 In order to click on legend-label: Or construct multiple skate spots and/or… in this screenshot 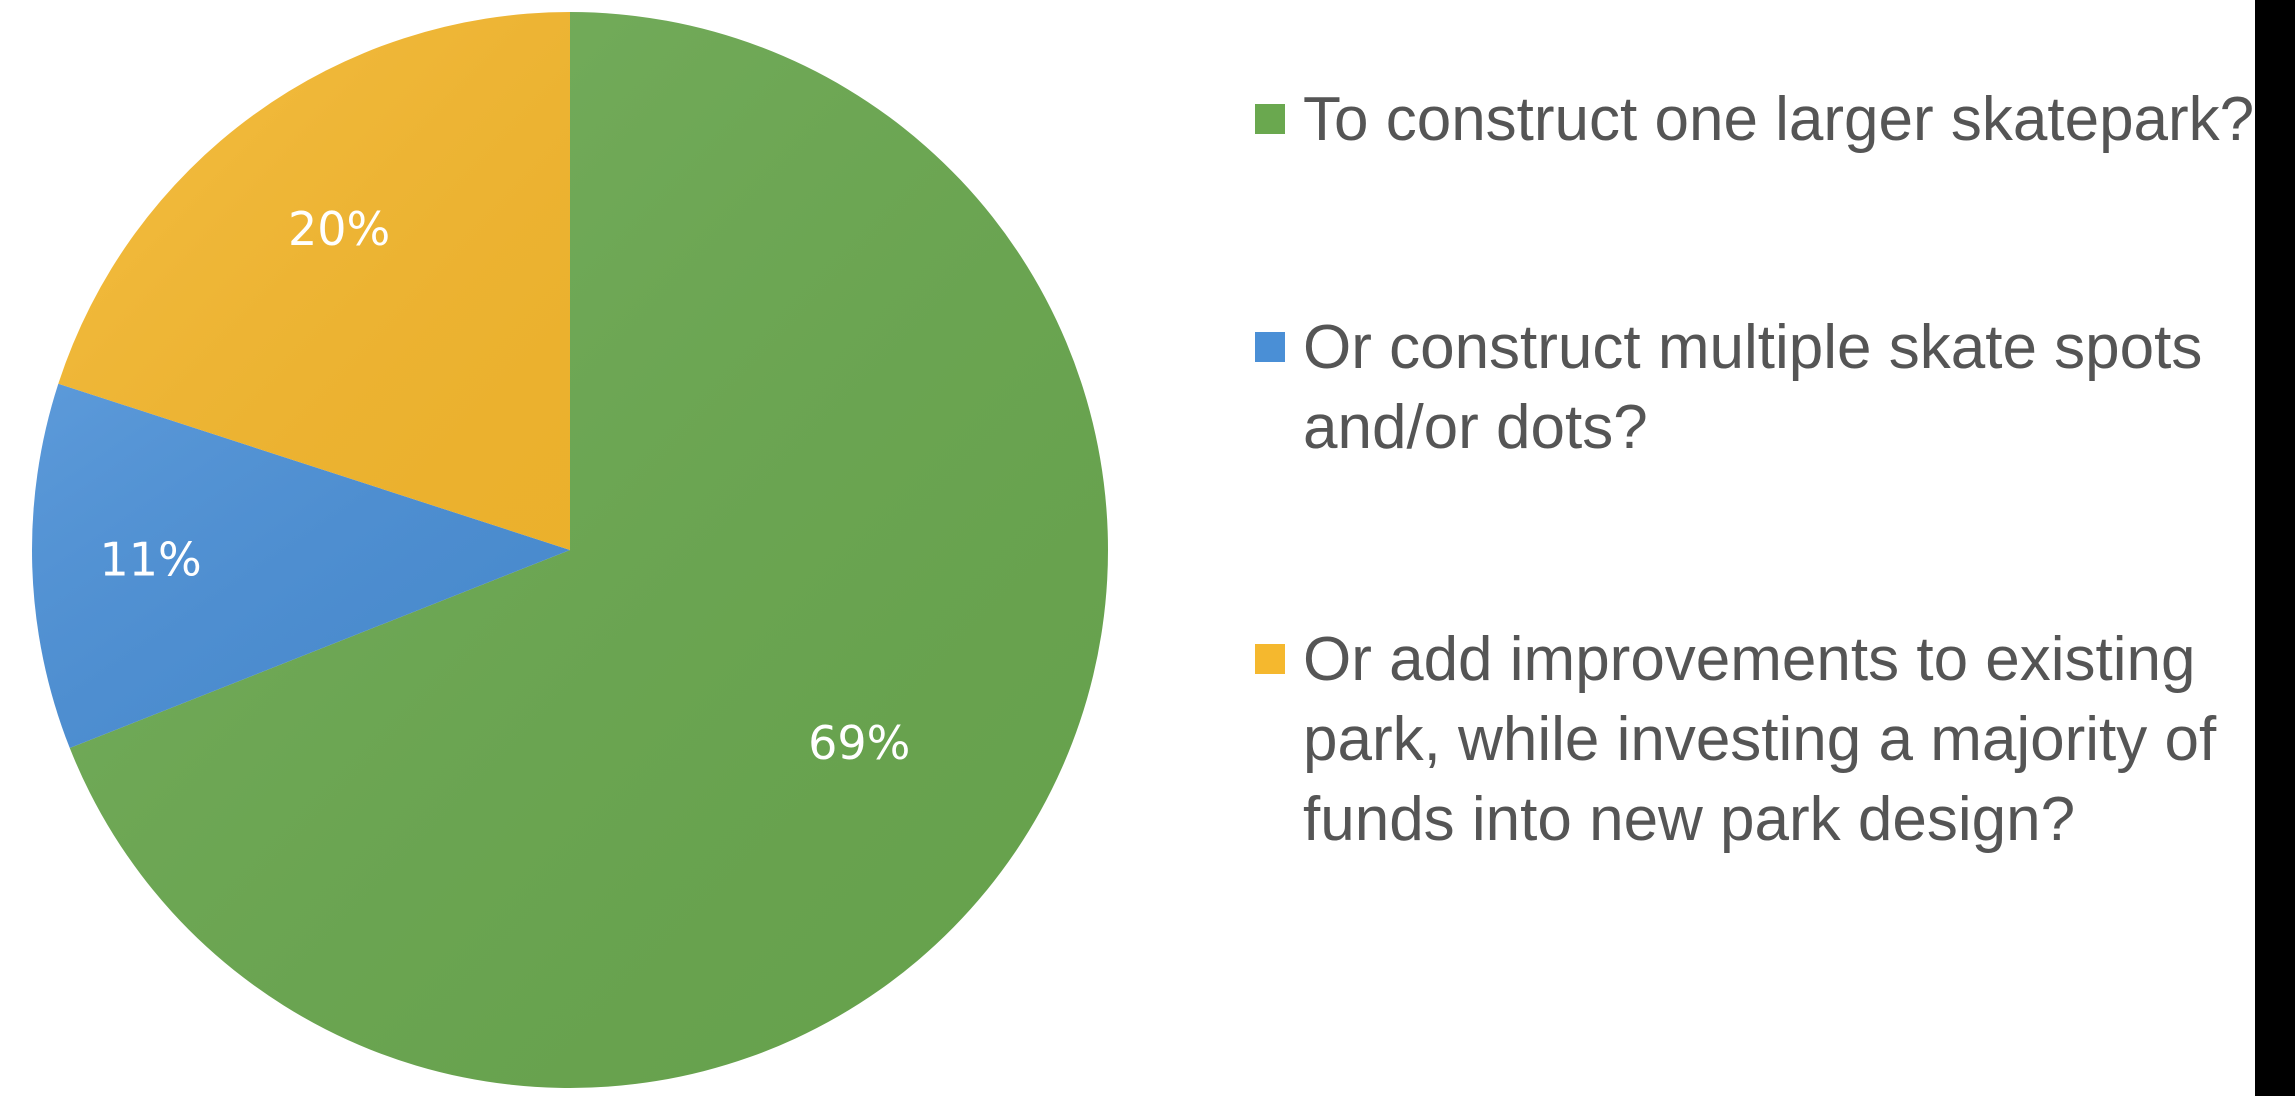, I will do `click(1753, 387)`.